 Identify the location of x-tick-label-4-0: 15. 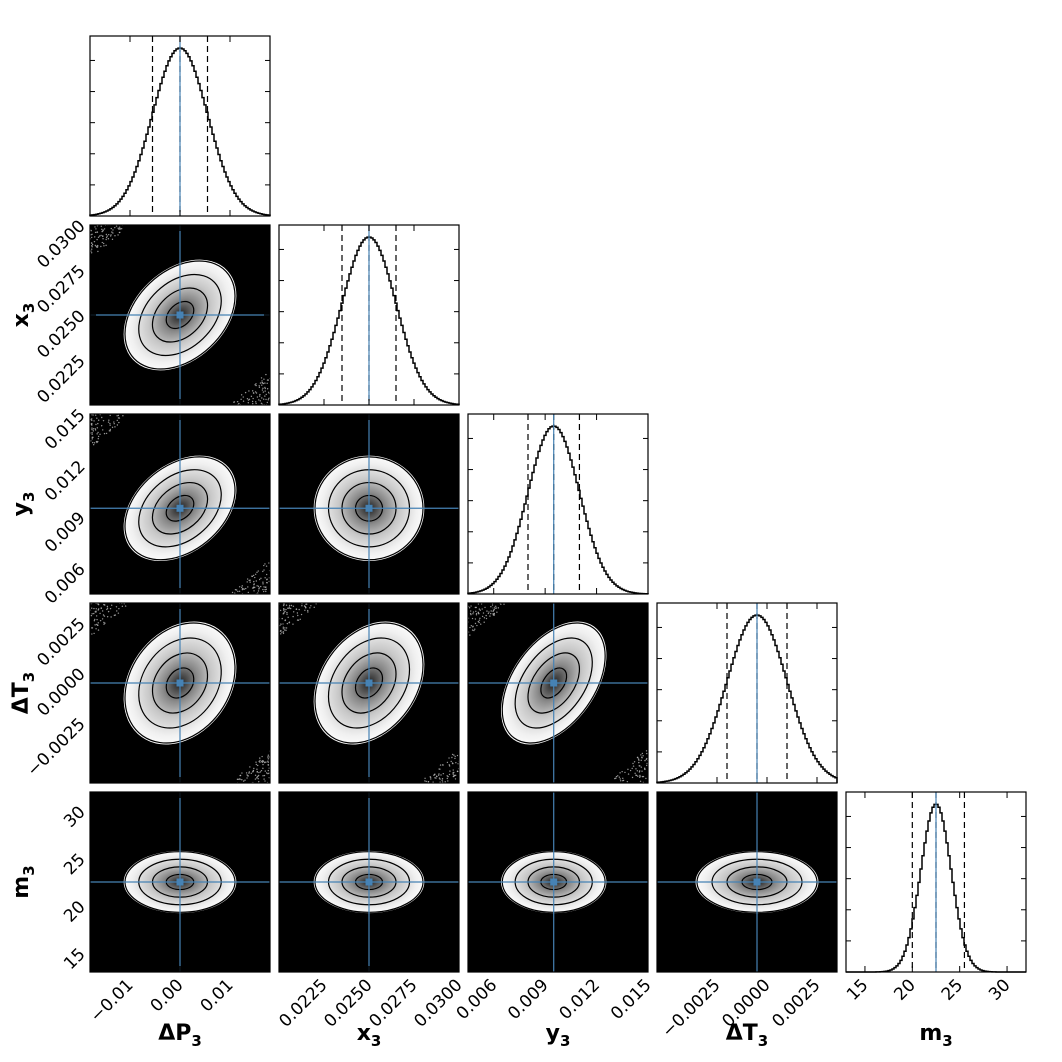
(857, 989).